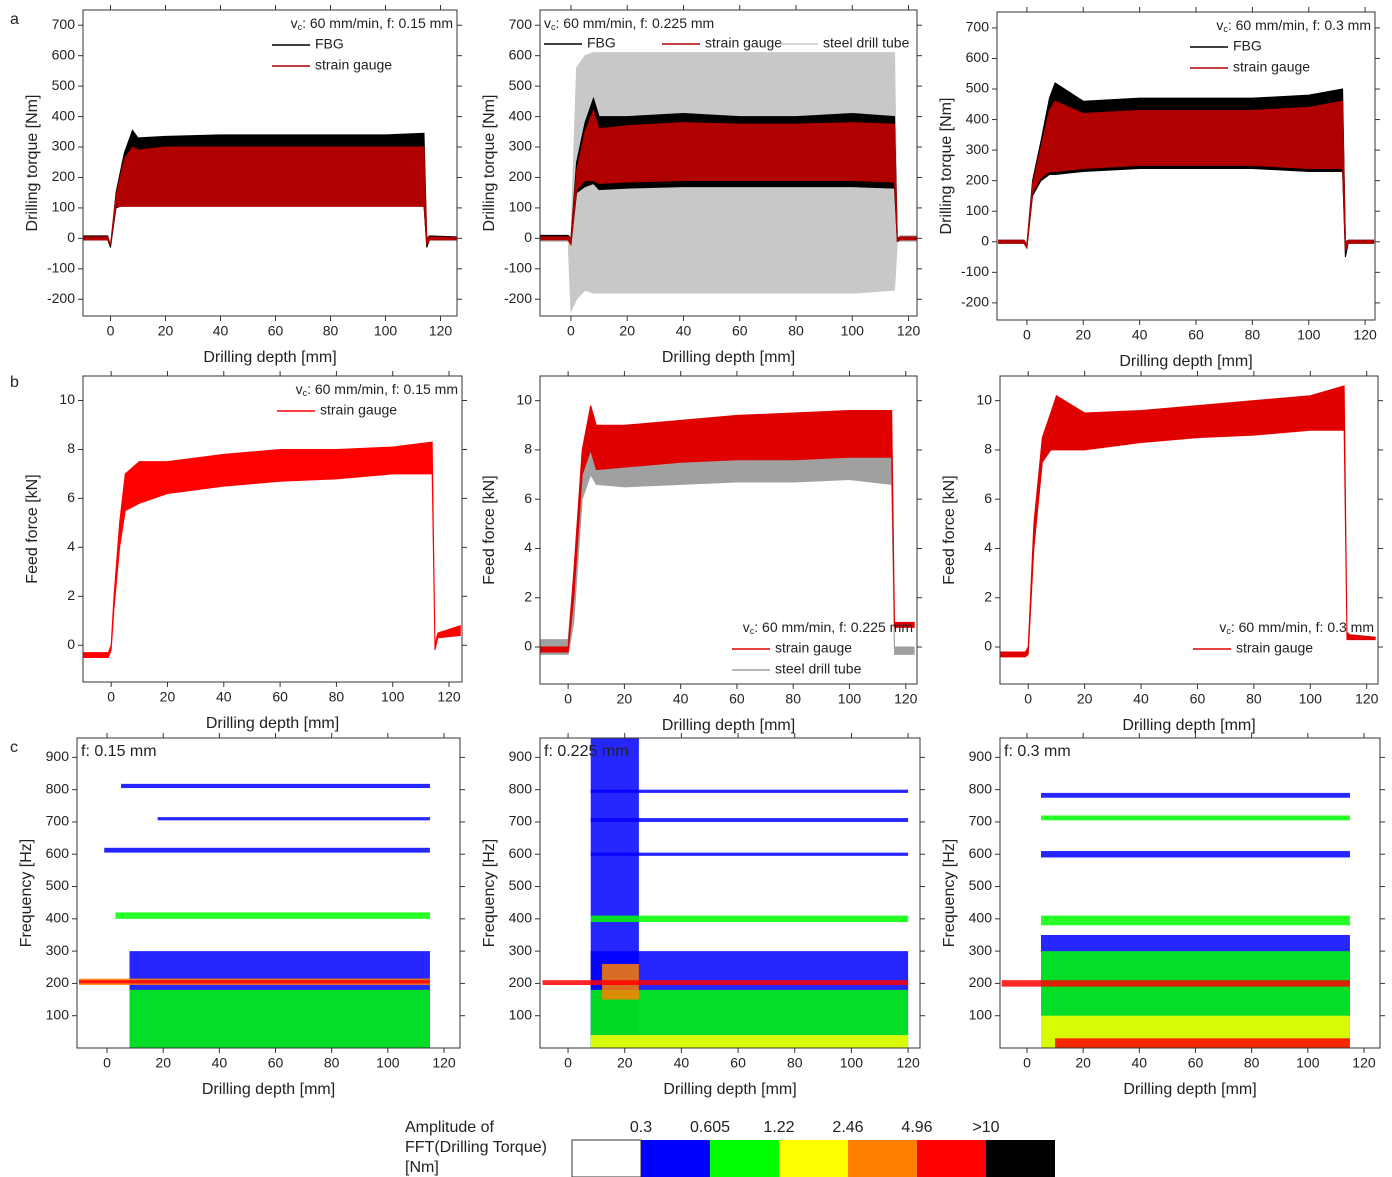  I want to click on colorbar-tick-label: 2.46, so click(847, 1127).